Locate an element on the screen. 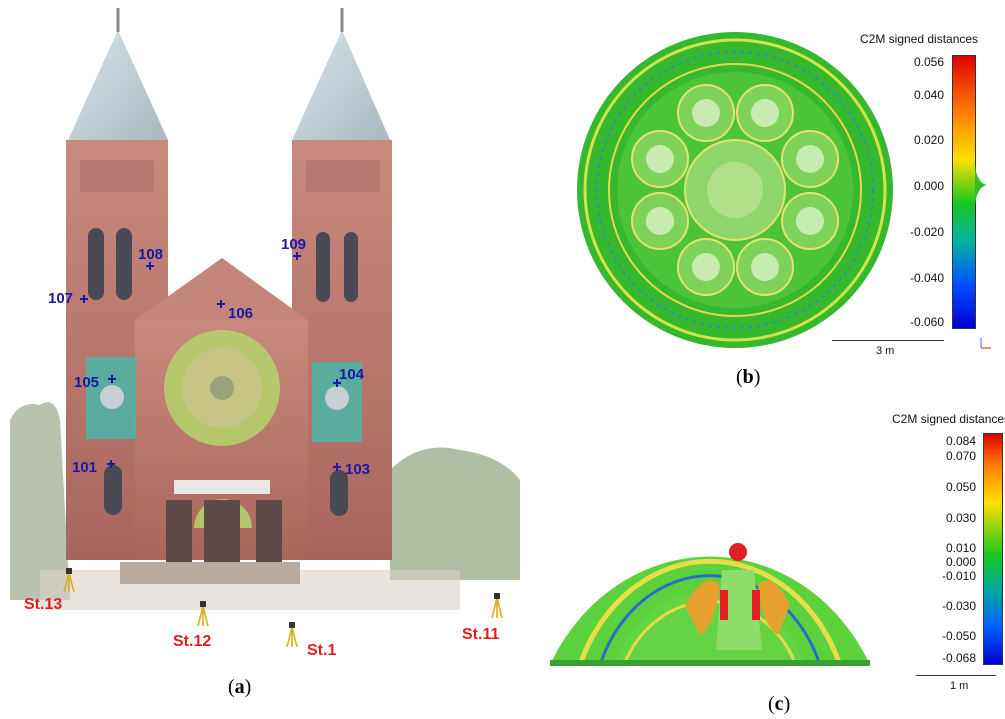  panel-a-letter: a is located at coordinates (239, 687).